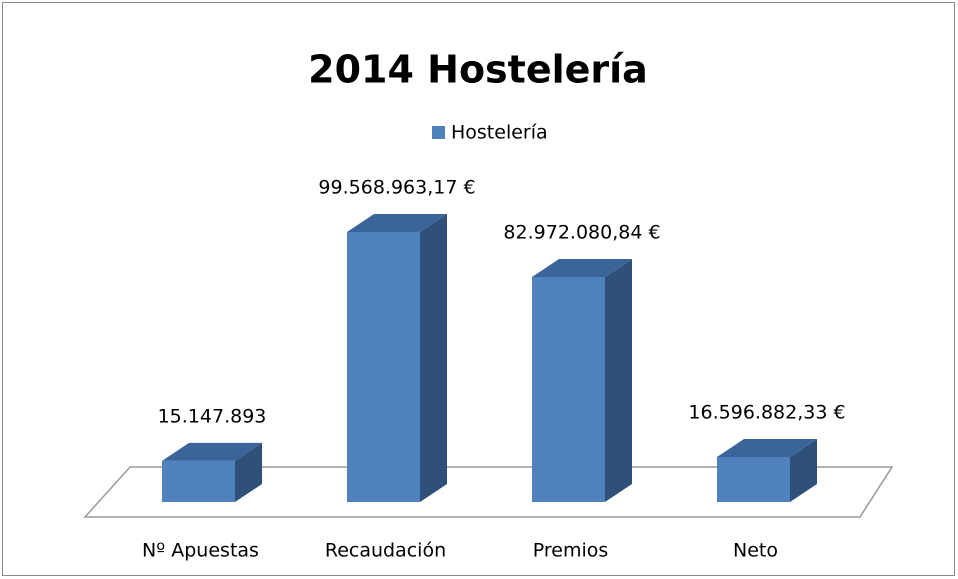 The height and width of the screenshot is (579, 958). What do you see at coordinates (488, 492) in the screenshot?
I see `floor` at bounding box center [488, 492].